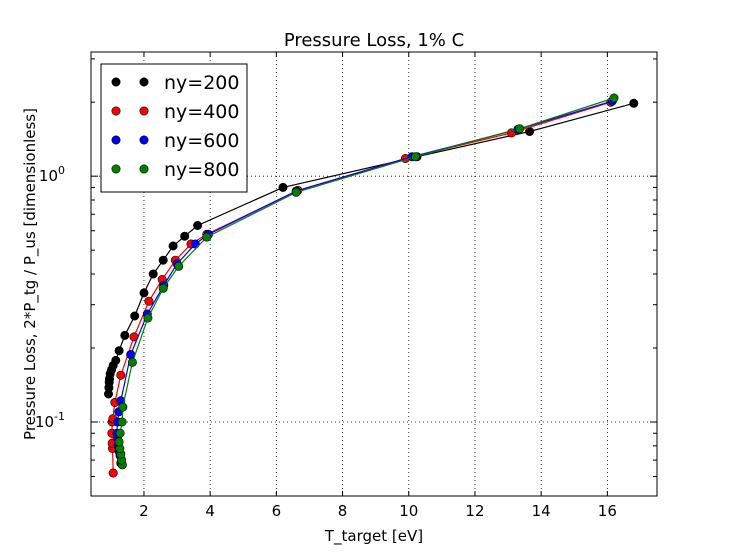 The width and height of the screenshot is (731, 553). What do you see at coordinates (52, 174) in the screenshot?
I see `y-tick-label: 10⁰` at bounding box center [52, 174].